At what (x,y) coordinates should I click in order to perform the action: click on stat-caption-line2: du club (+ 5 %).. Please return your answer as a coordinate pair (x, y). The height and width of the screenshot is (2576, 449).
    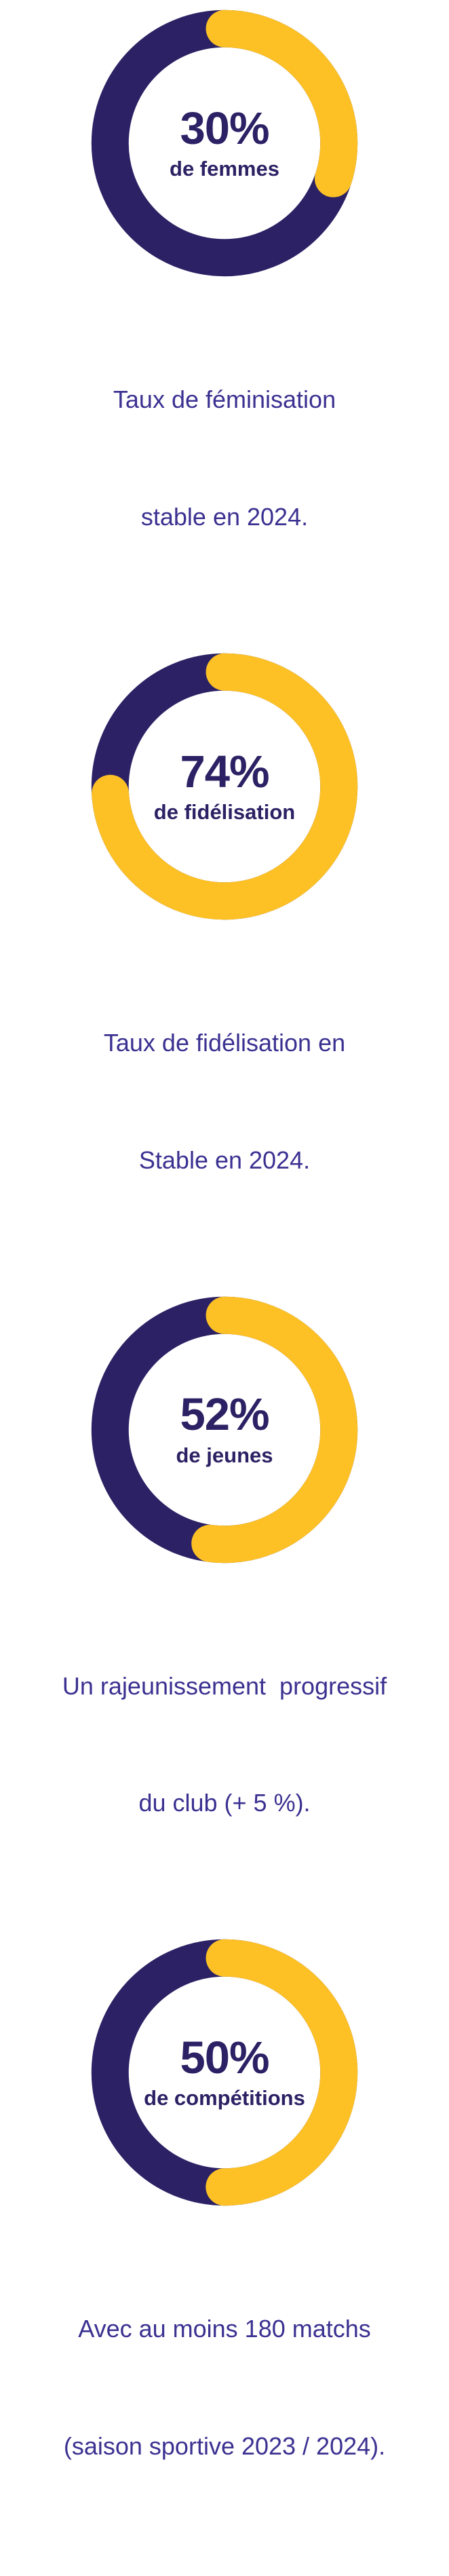
    Looking at the image, I should click on (224, 1803).